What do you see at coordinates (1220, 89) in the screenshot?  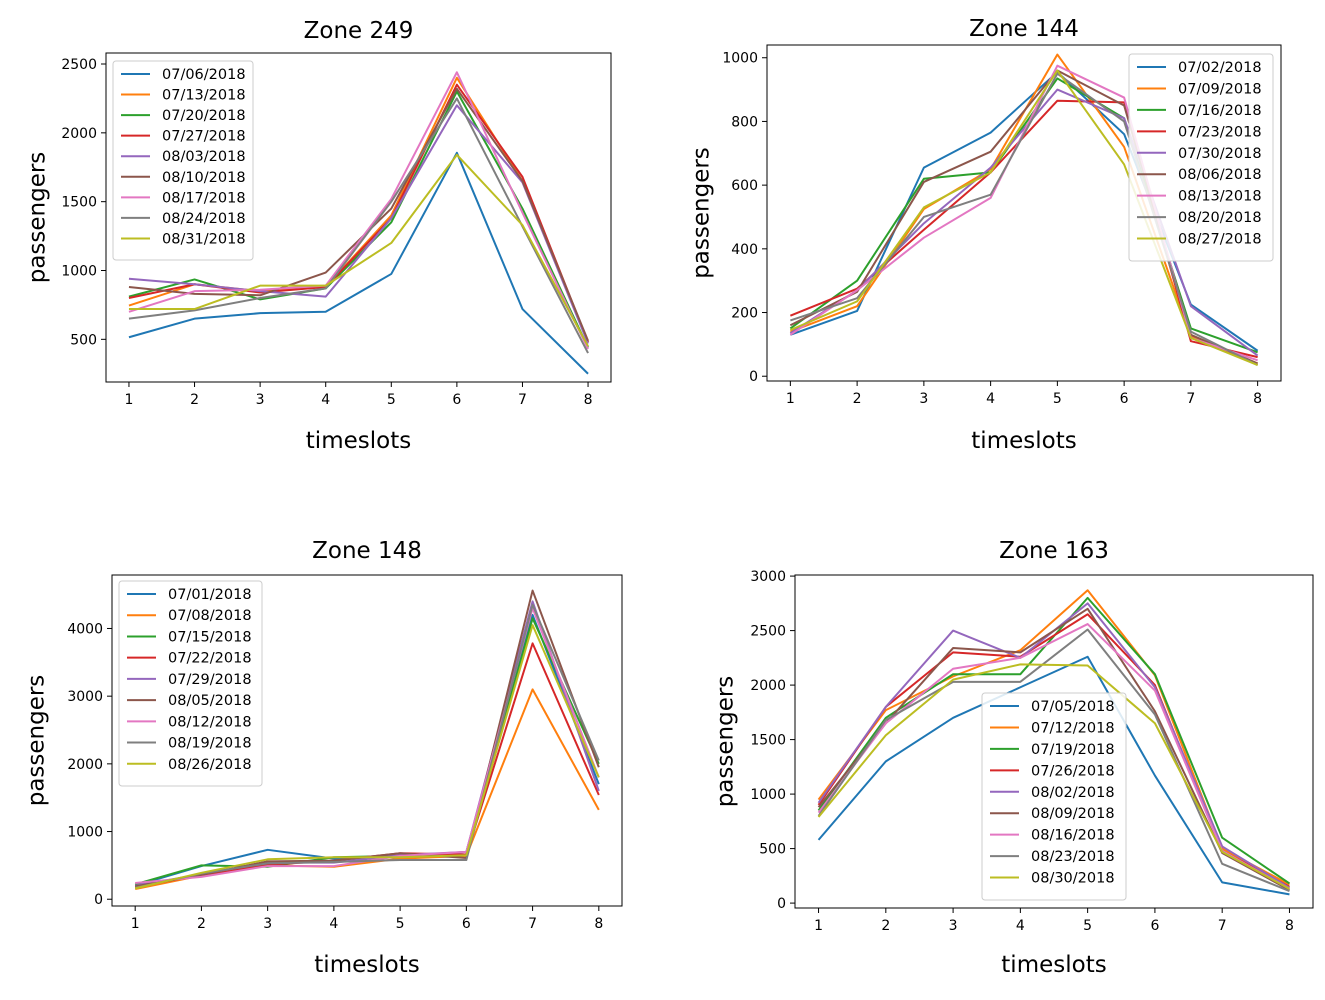 I see `legend-entry: 07/09/2018` at bounding box center [1220, 89].